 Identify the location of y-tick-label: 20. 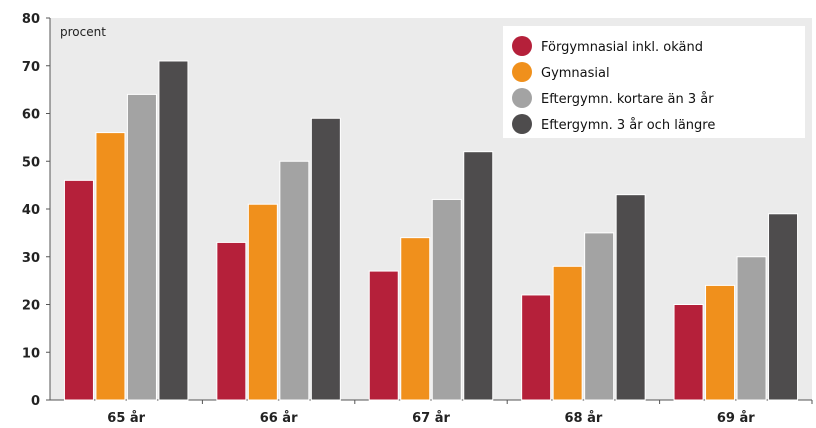
(31, 306).